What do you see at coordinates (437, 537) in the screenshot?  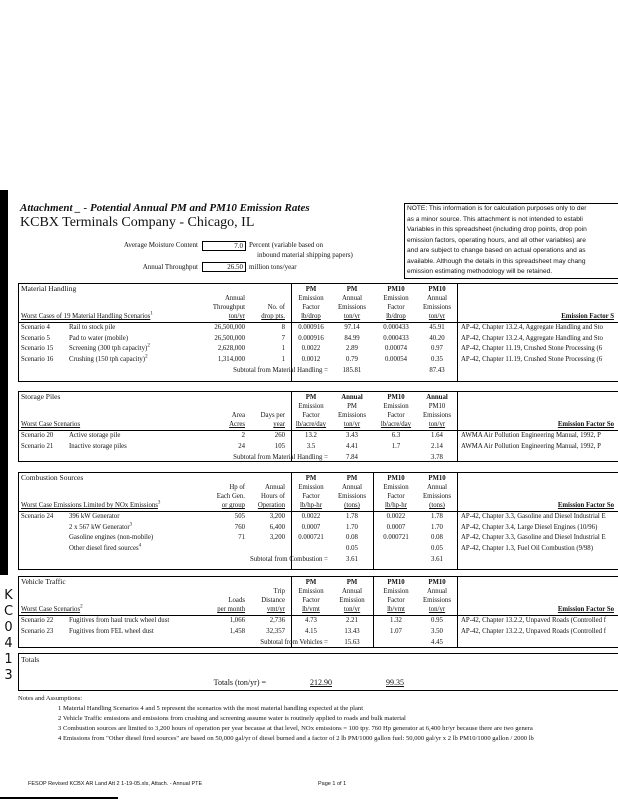 I see `cell-value: 0.08` at bounding box center [437, 537].